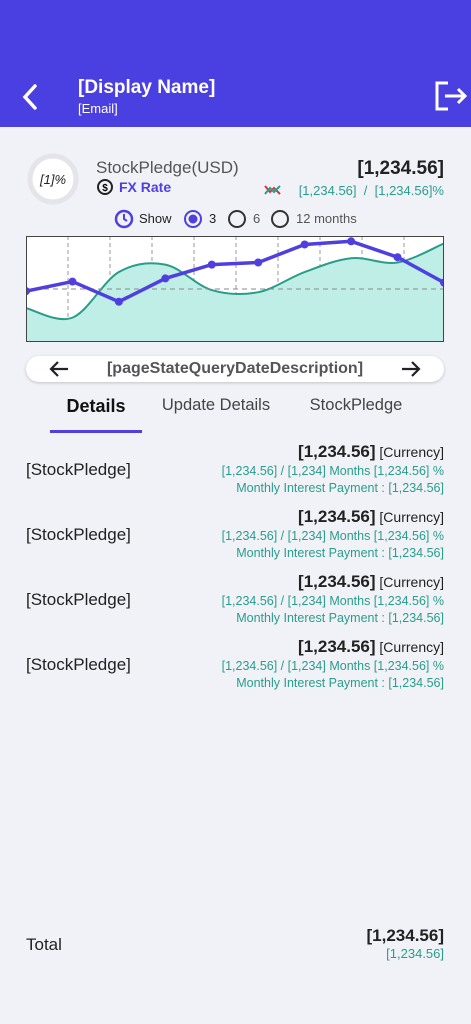 The height and width of the screenshot is (1024, 471). What do you see at coordinates (371, 190) in the screenshot?
I see `summary-sub: [1,234.56] / [1,234.56]%` at bounding box center [371, 190].